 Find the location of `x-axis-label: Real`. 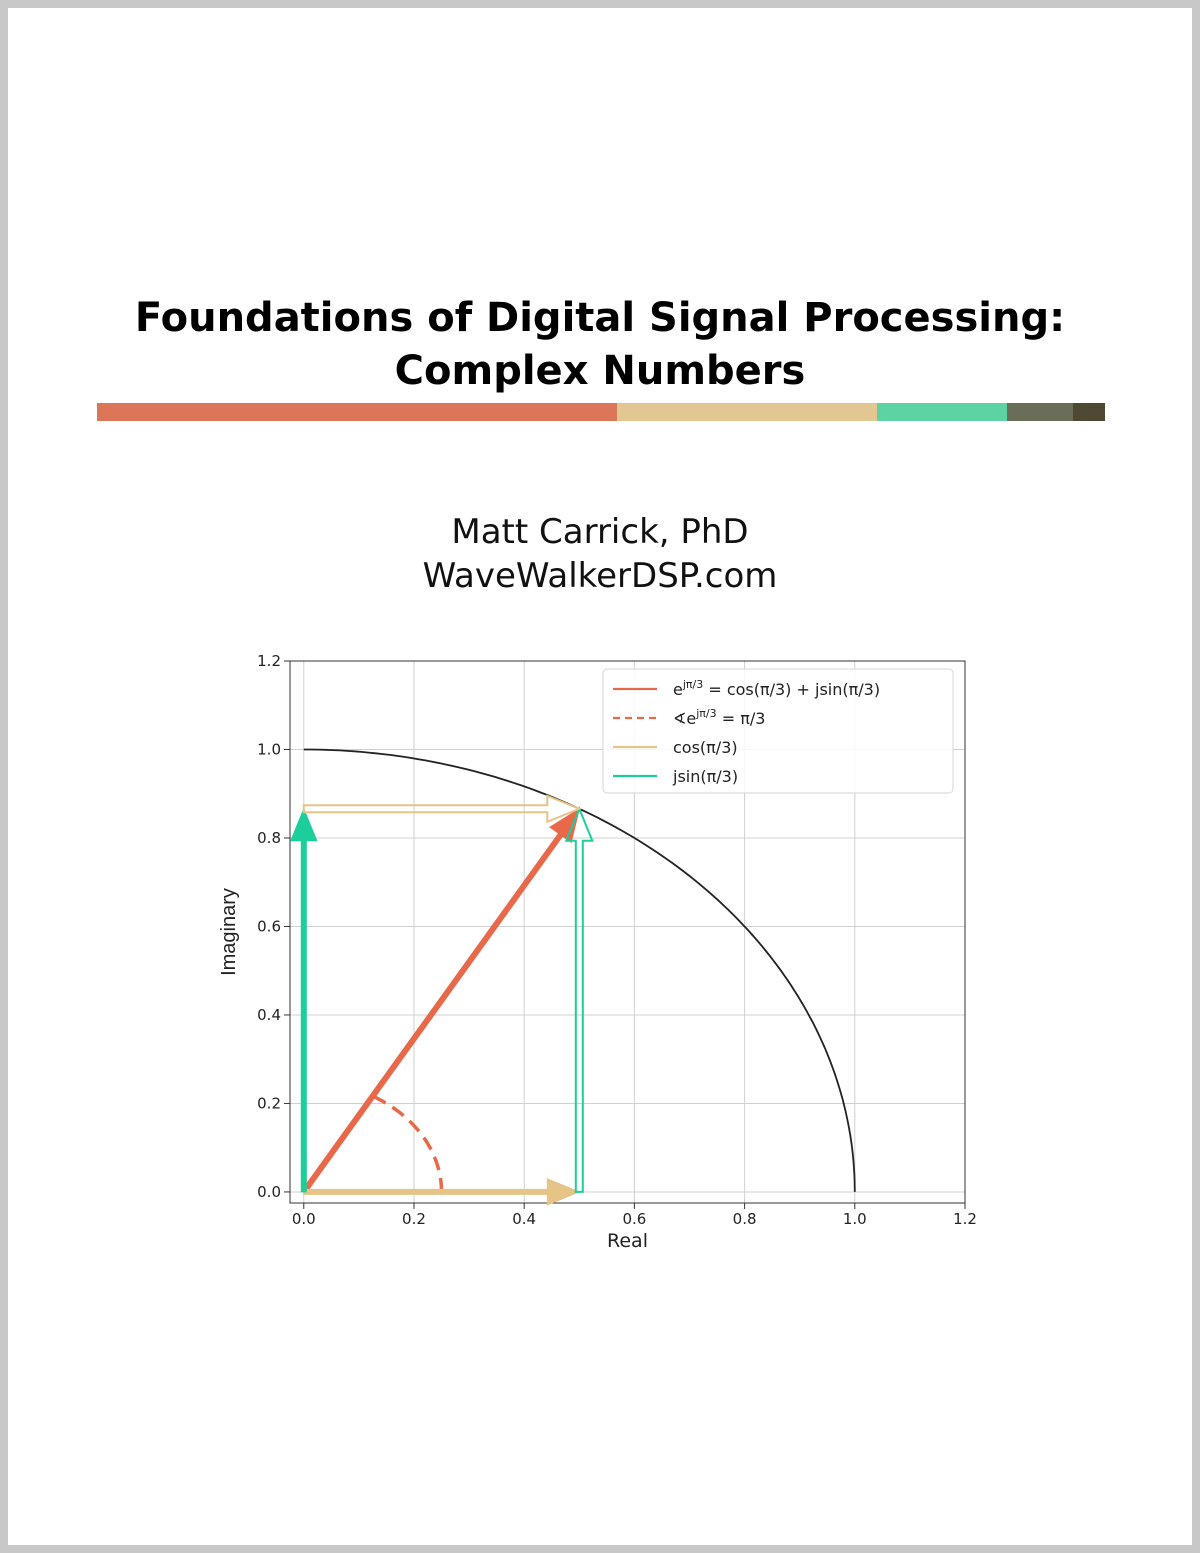

x-axis-label: Real is located at coordinates (627, 1241).